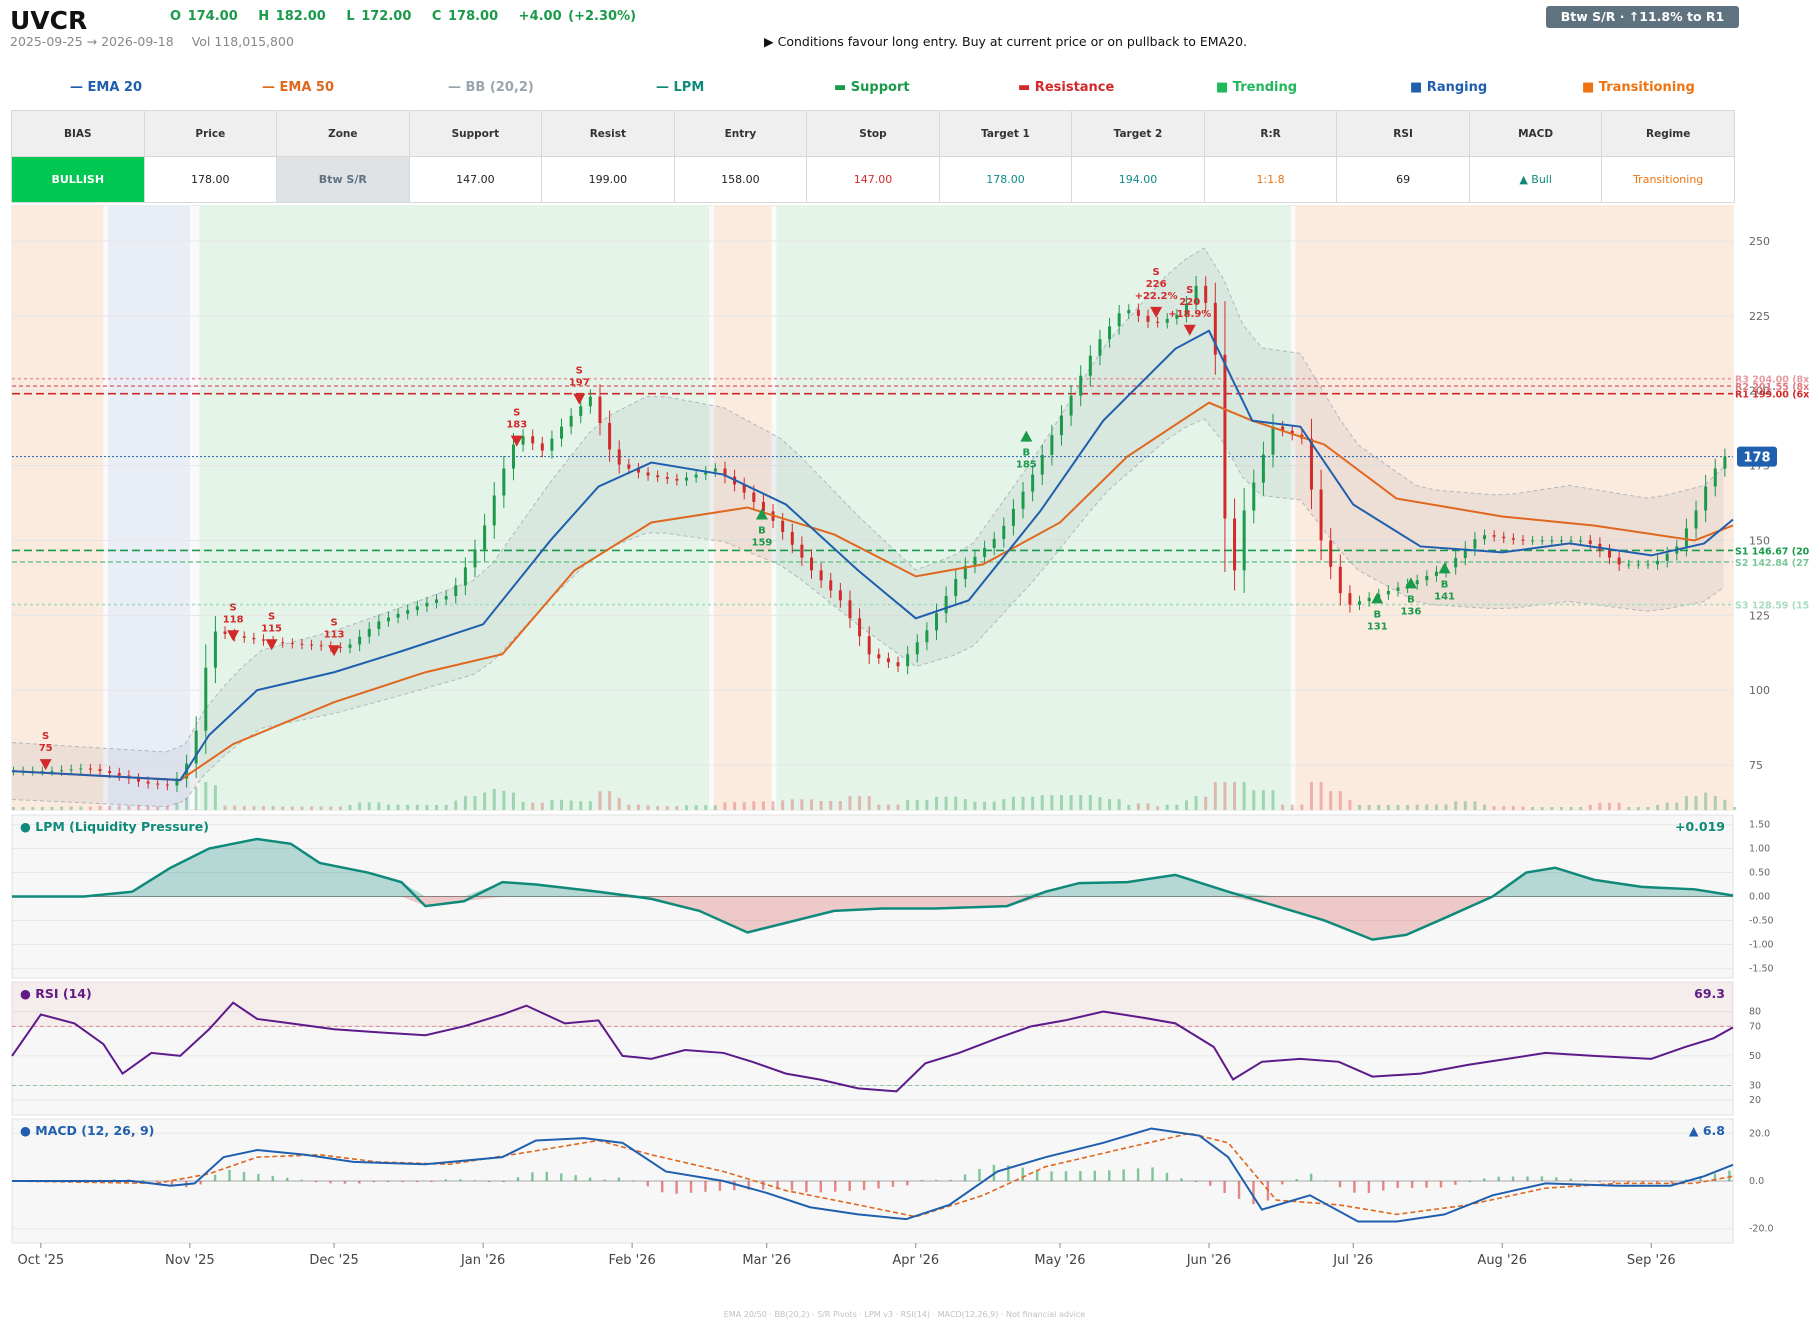 This screenshot has width=1809, height=1330. I want to click on table-value-stop: 147.00, so click(873, 179).